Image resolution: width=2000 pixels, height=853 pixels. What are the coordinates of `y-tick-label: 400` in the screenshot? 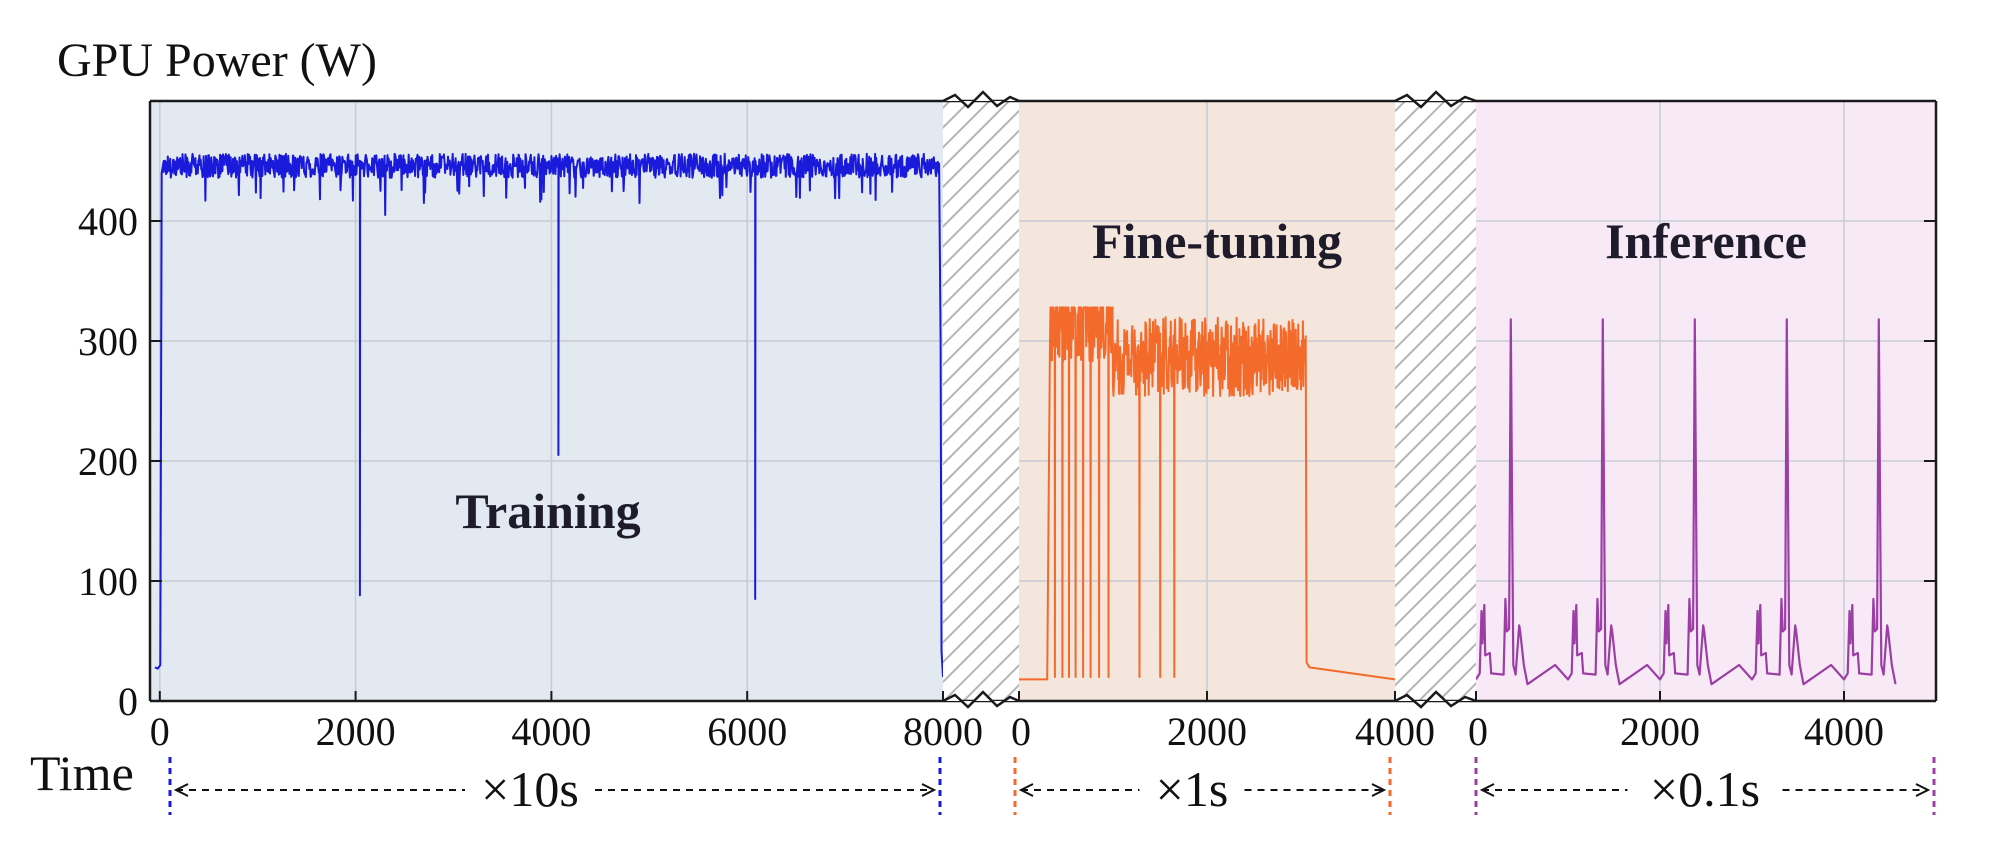 It's located at (108, 221).